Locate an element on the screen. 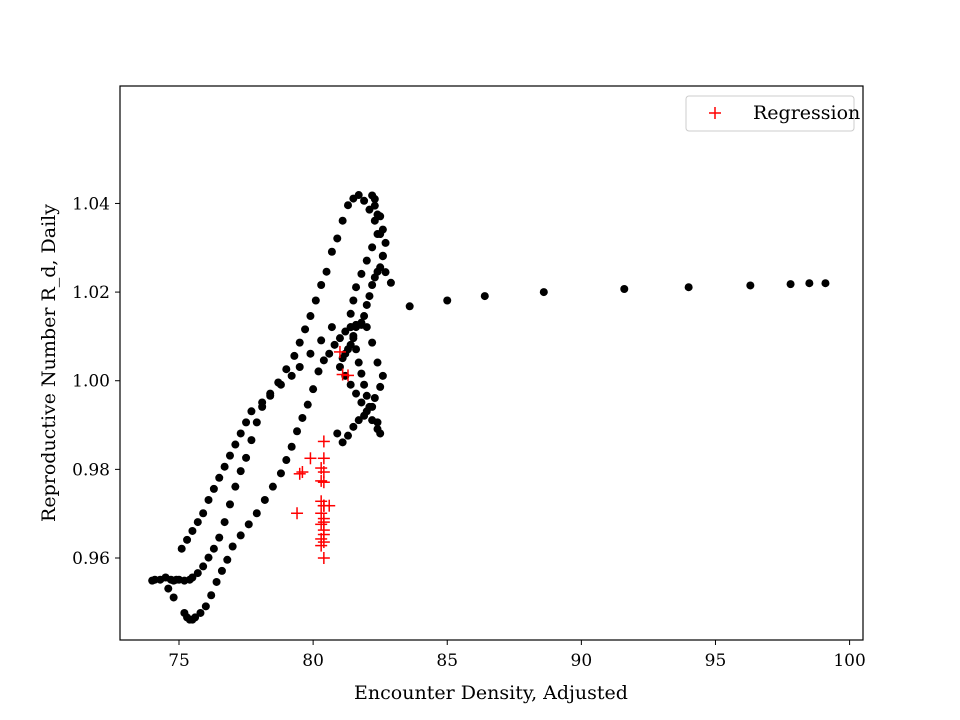  x-tick-label: 95 is located at coordinates (716, 661).